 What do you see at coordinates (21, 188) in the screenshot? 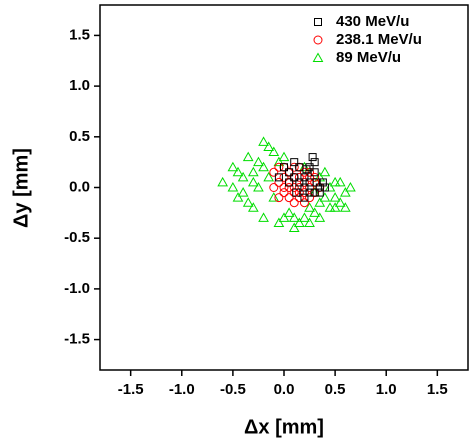
I see `y-axis-label: Δy [mm]` at bounding box center [21, 188].